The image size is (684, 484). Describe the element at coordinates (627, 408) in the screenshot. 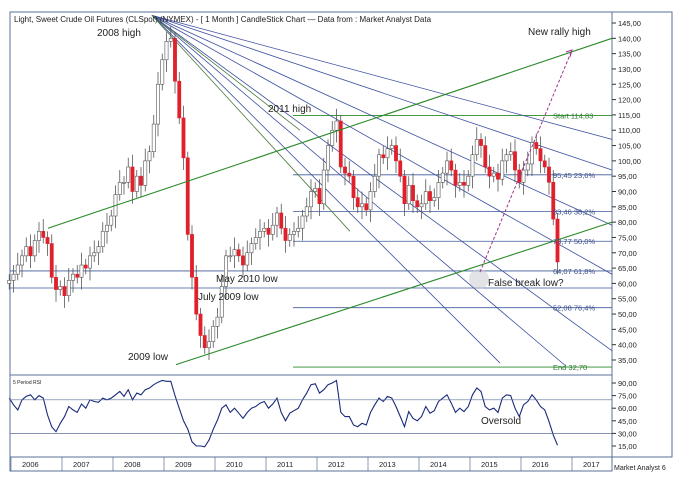

I see `rsi-axis-tick-label: 60,00` at that location.